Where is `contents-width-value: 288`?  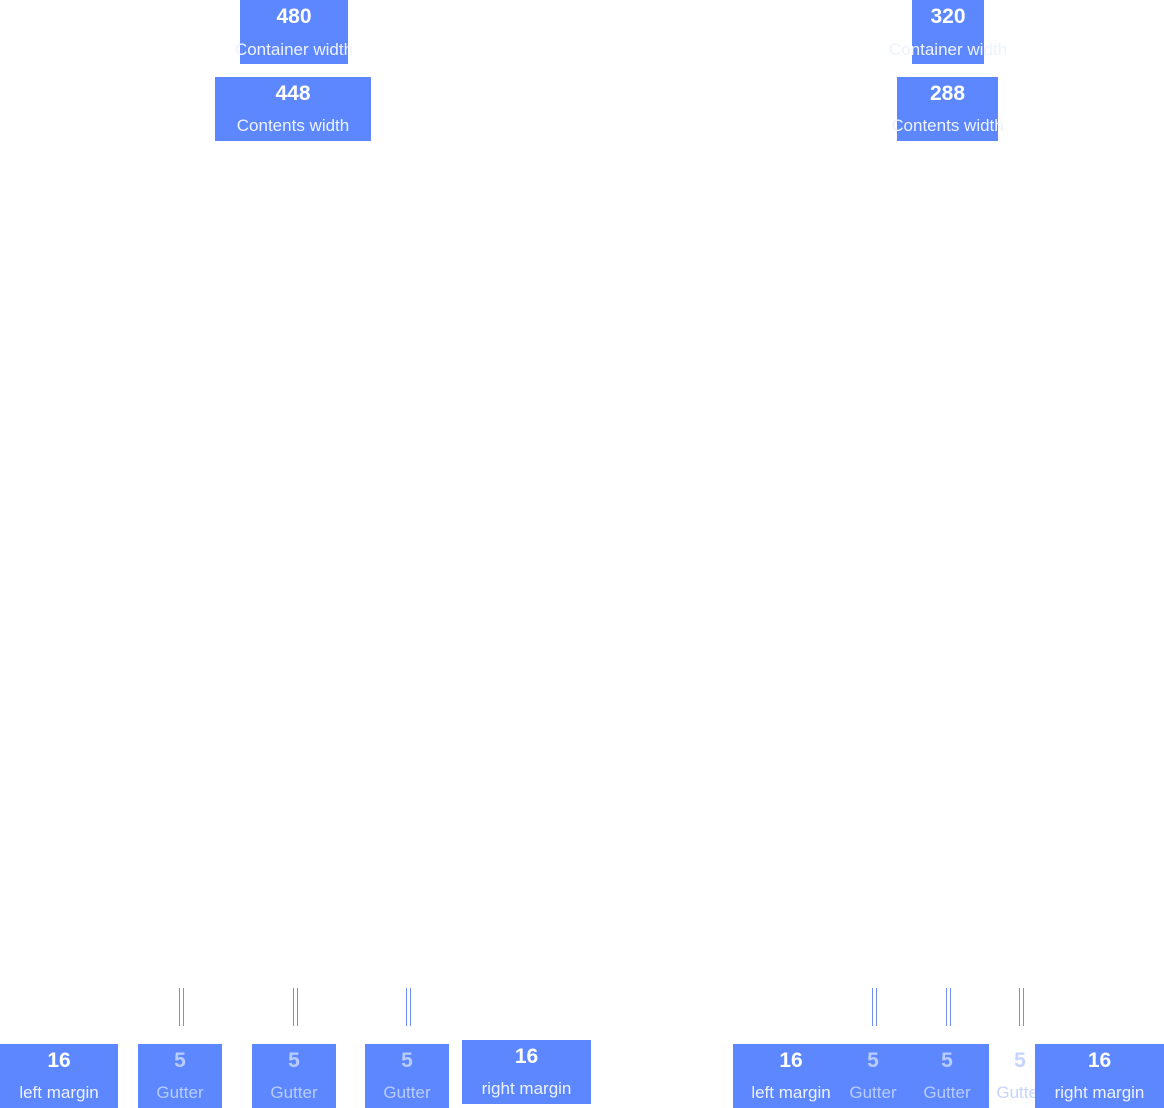
contents-width-value: 288 is located at coordinates (947, 93).